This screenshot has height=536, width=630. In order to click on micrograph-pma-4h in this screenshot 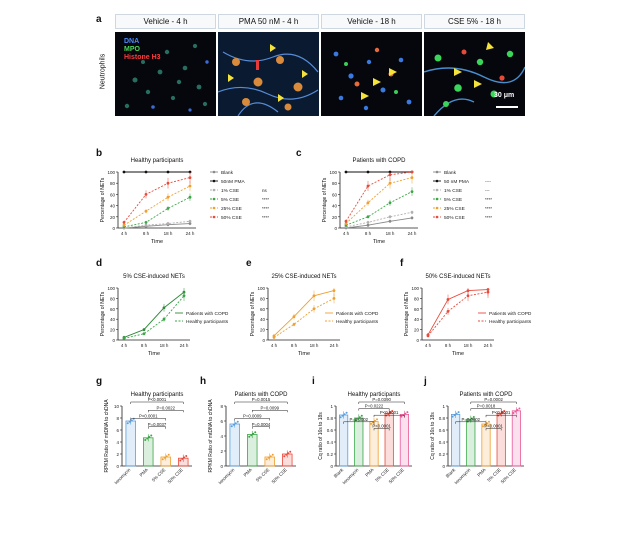, I will do `click(268, 74)`.